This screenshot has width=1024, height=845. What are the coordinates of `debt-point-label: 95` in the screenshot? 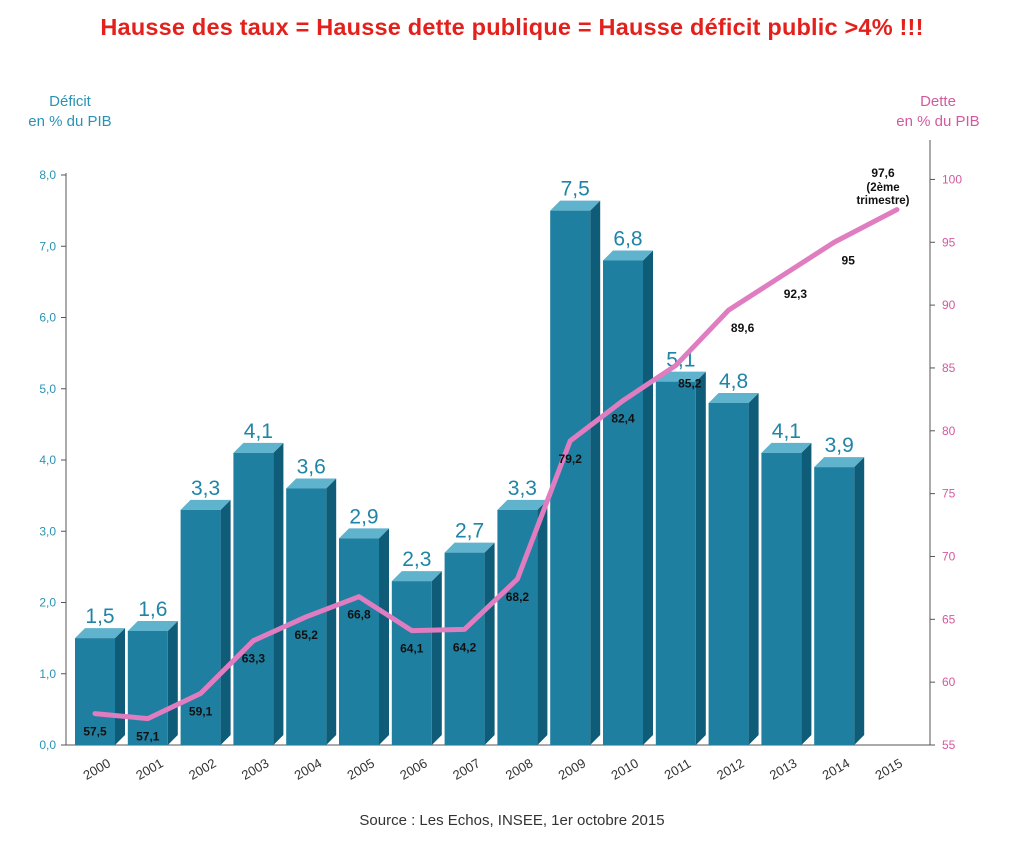 It's located at (849, 260).